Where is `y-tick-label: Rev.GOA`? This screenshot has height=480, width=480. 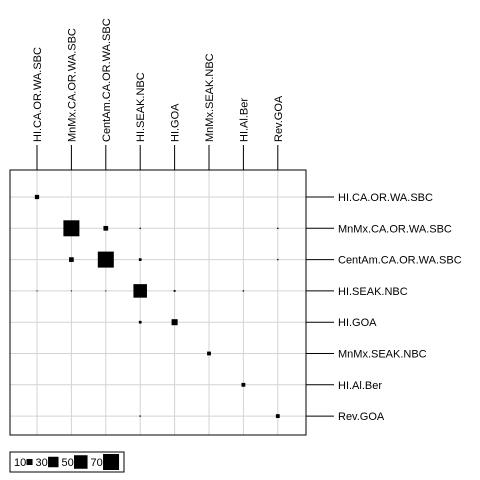 y-tick-label: Rev.GOA is located at coordinates (361, 417).